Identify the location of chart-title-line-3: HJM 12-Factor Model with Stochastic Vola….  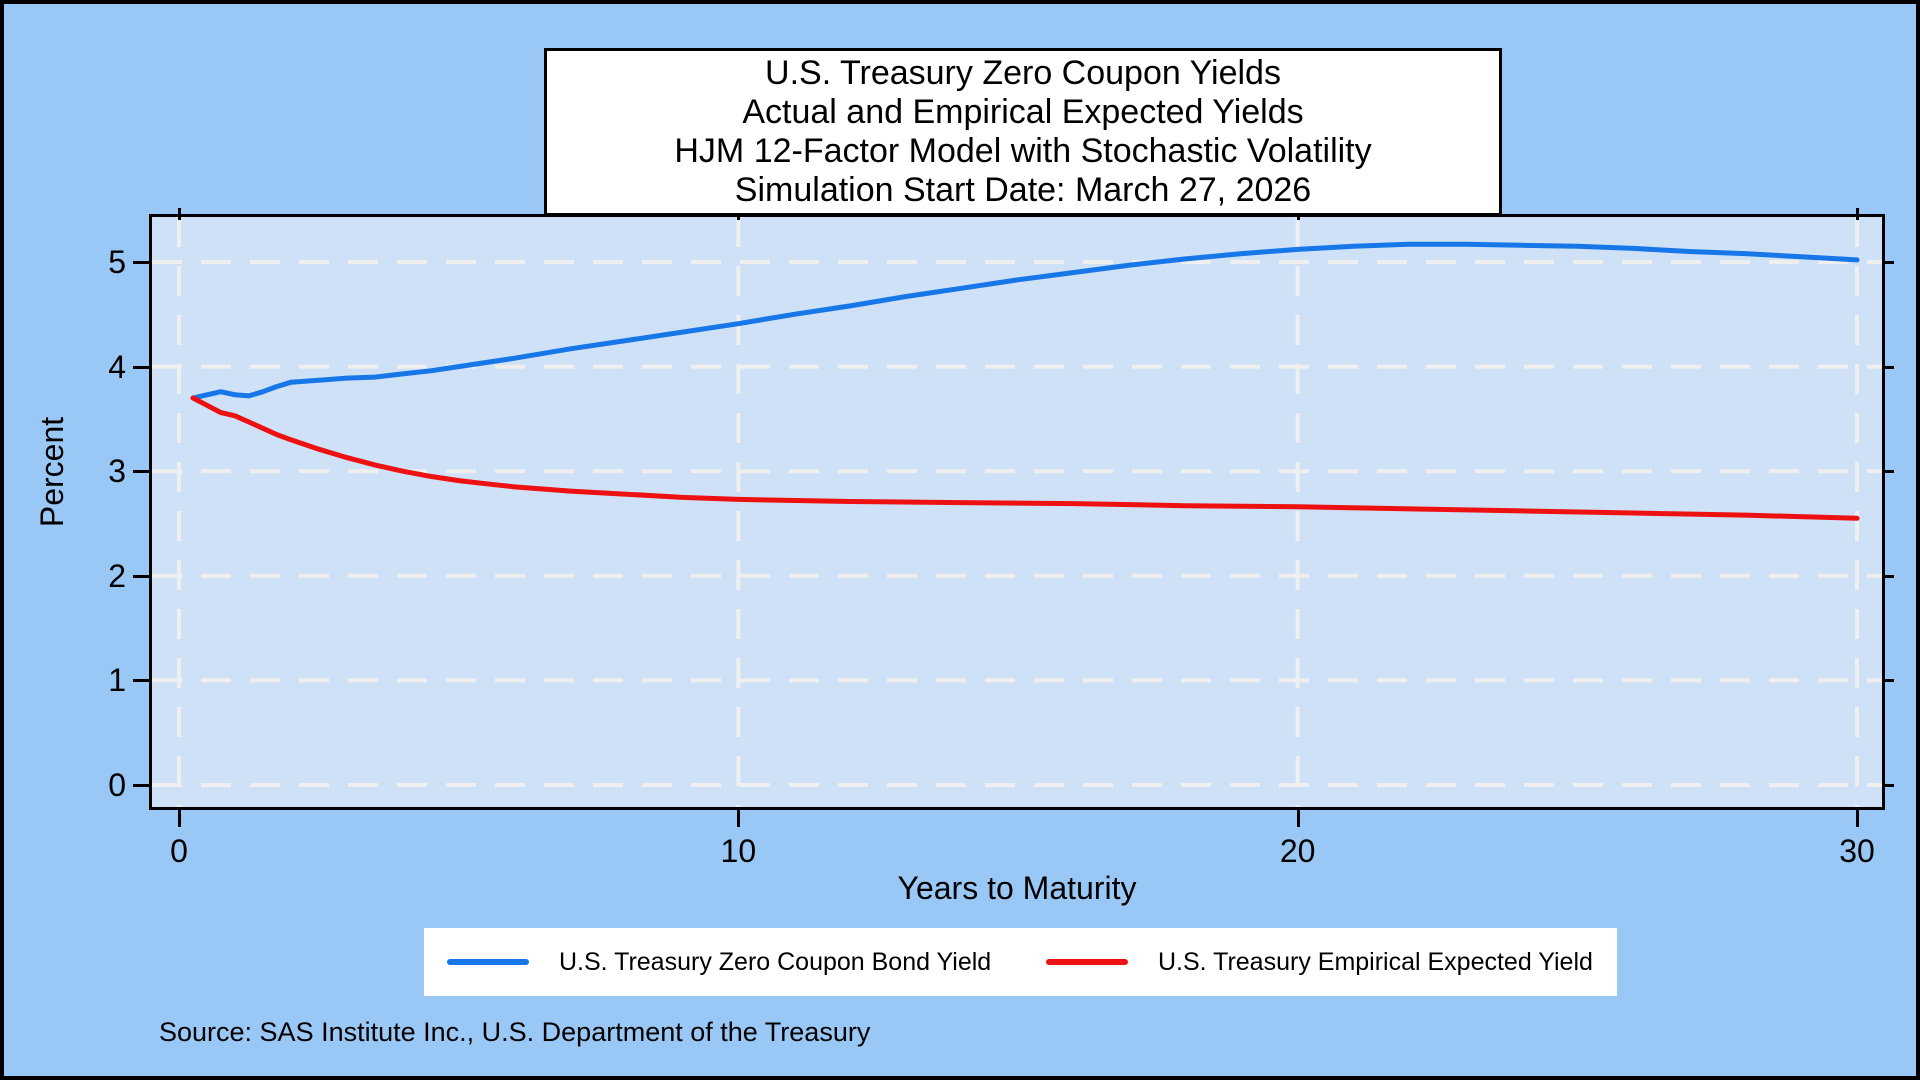
(1023, 151).